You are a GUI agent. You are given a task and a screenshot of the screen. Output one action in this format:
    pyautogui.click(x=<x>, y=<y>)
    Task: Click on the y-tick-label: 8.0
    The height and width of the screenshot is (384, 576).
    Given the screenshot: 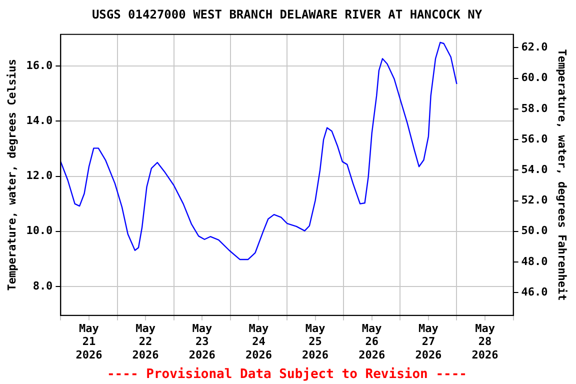 What is the action you would take?
    pyautogui.click(x=42, y=285)
    